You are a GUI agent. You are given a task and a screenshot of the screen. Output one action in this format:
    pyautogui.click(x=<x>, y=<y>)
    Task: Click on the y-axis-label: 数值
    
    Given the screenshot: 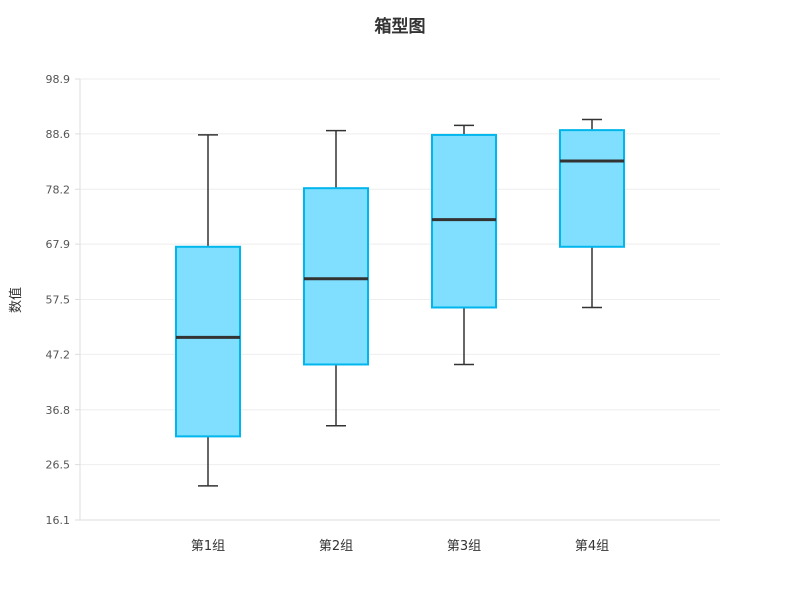 What is the action you would take?
    pyautogui.click(x=16, y=300)
    